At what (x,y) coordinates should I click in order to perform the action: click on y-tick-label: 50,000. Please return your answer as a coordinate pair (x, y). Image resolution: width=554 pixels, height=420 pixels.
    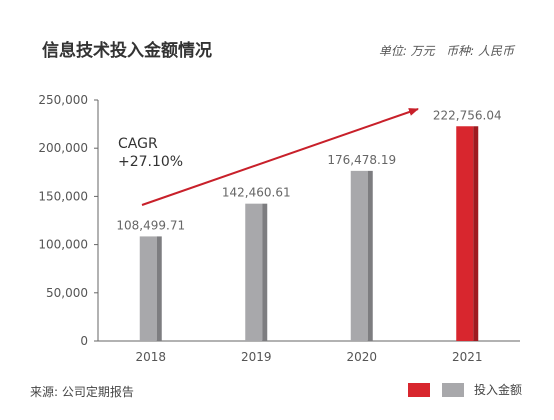
    Looking at the image, I should click on (67, 293).